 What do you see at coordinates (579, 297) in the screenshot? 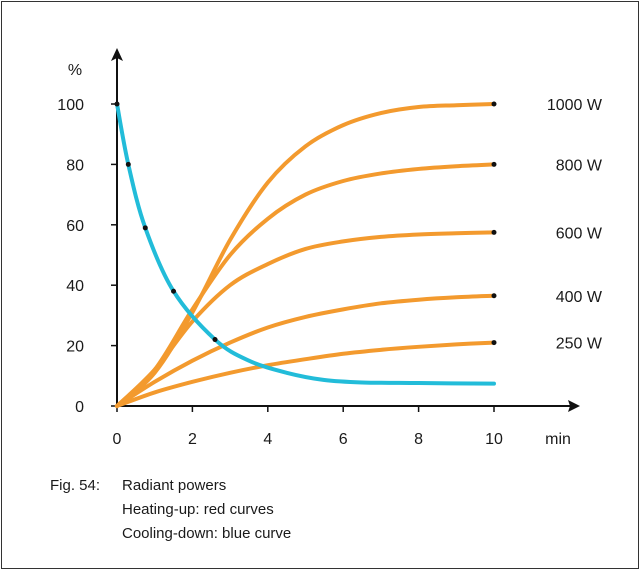
I see `series-label: 400 W` at bounding box center [579, 297].